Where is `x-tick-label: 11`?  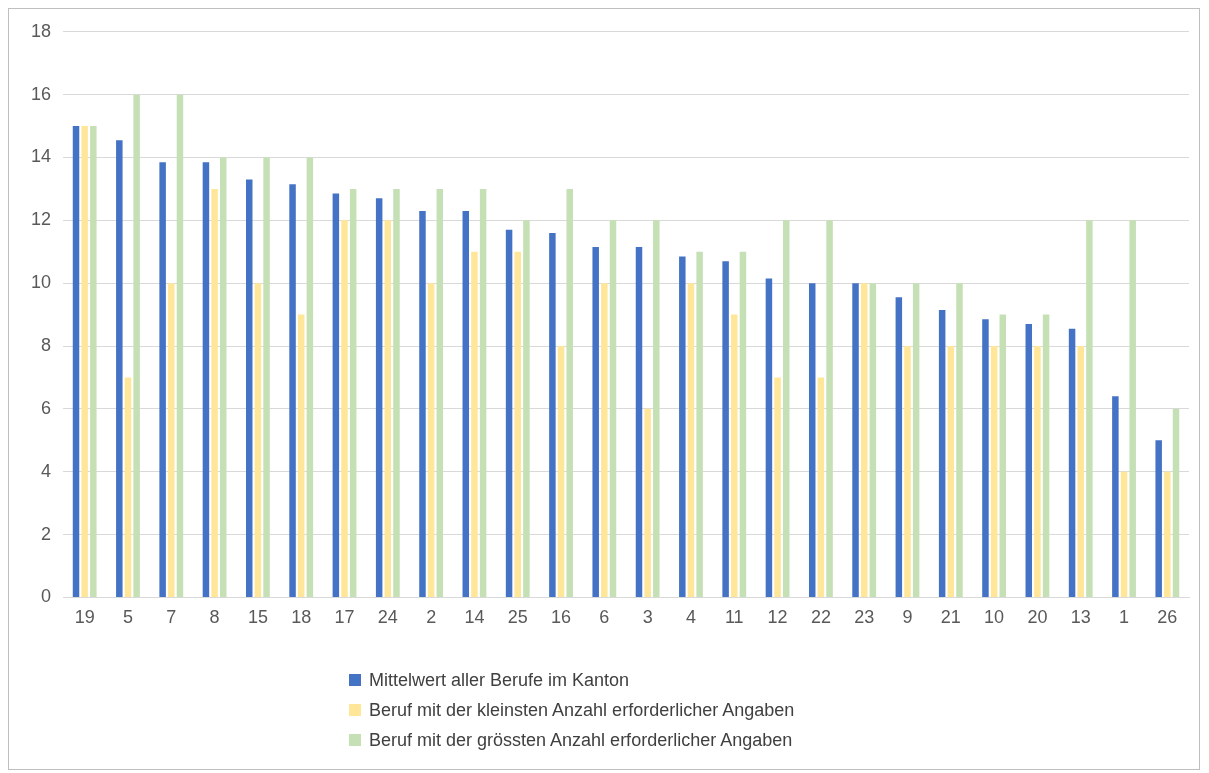 x-tick-label: 11 is located at coordinates (734, 617).